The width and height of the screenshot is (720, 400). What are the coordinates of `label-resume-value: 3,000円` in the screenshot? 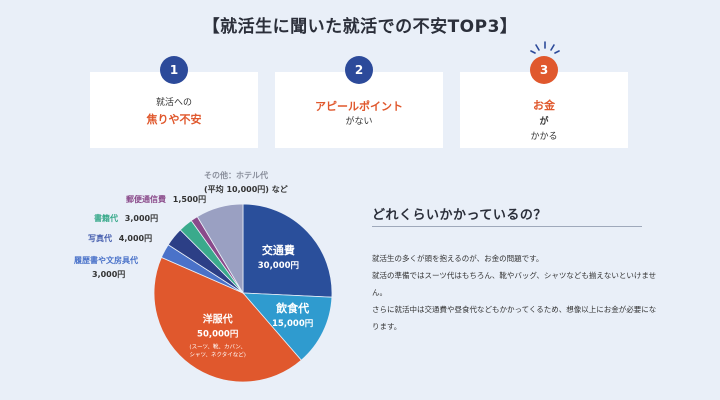 It's located at (109, 274).